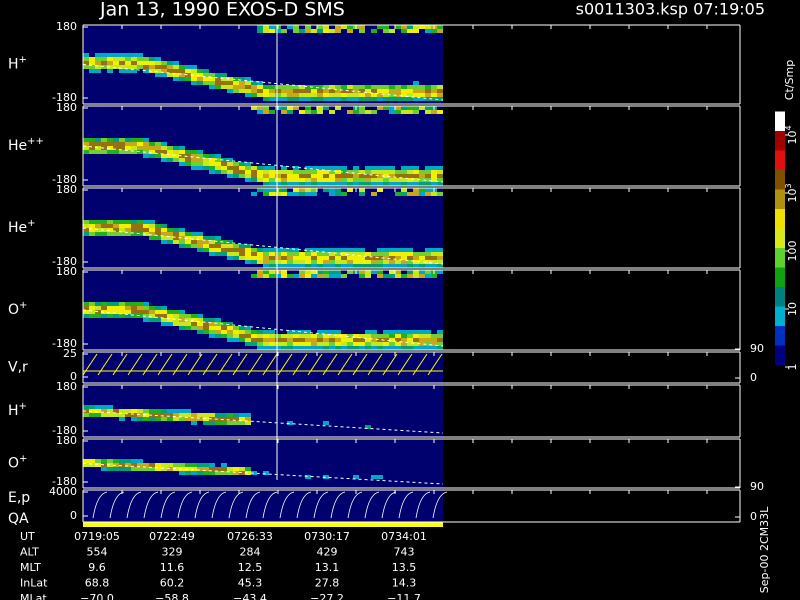  I want to click on orbit-value: 13.1, so click(327, 567).